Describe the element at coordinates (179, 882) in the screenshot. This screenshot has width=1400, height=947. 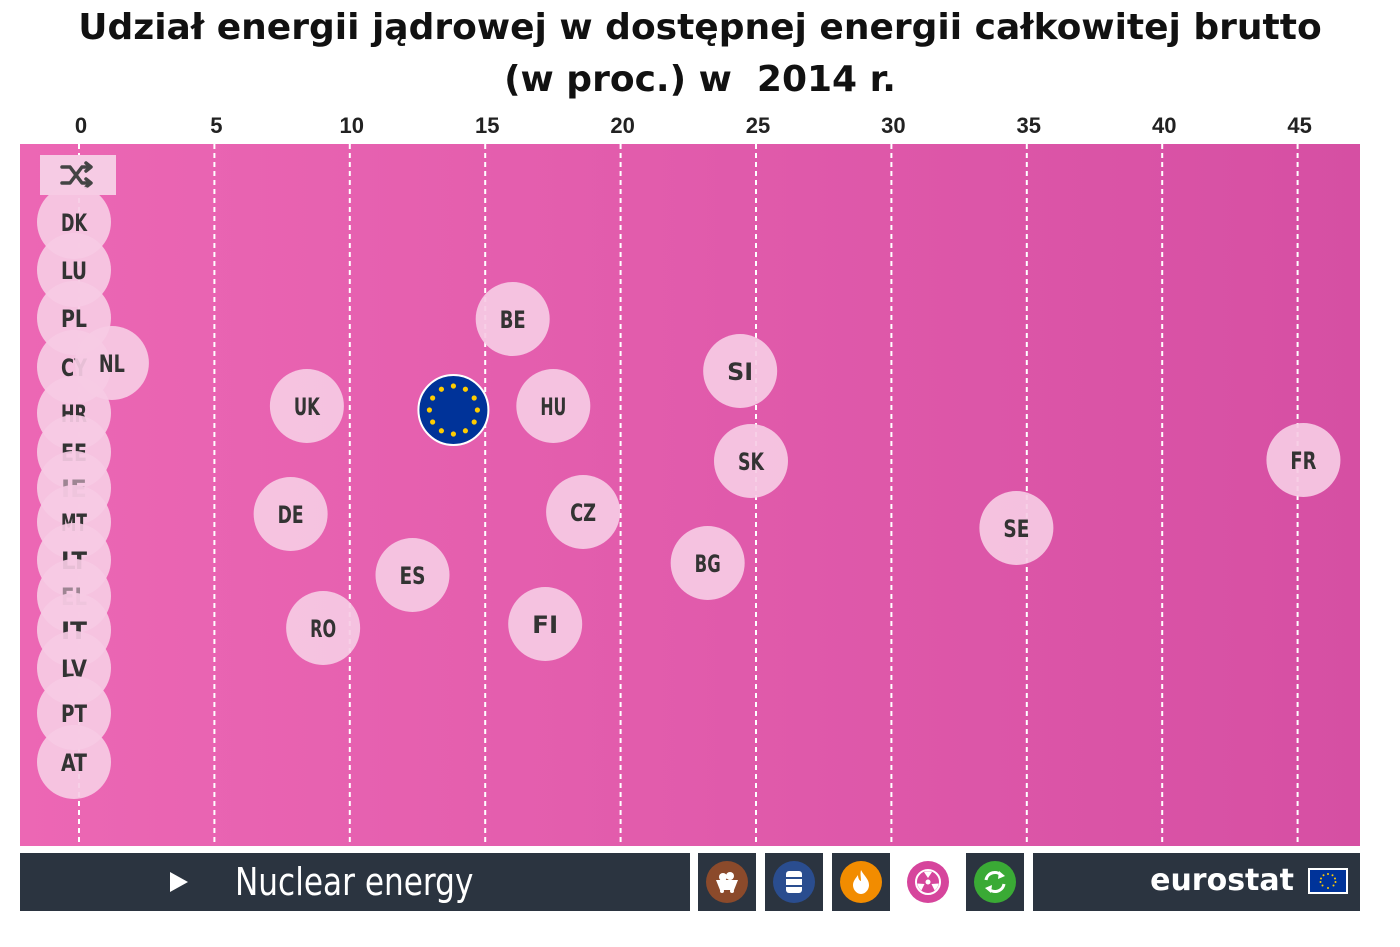
I see `play-icon` at that location.